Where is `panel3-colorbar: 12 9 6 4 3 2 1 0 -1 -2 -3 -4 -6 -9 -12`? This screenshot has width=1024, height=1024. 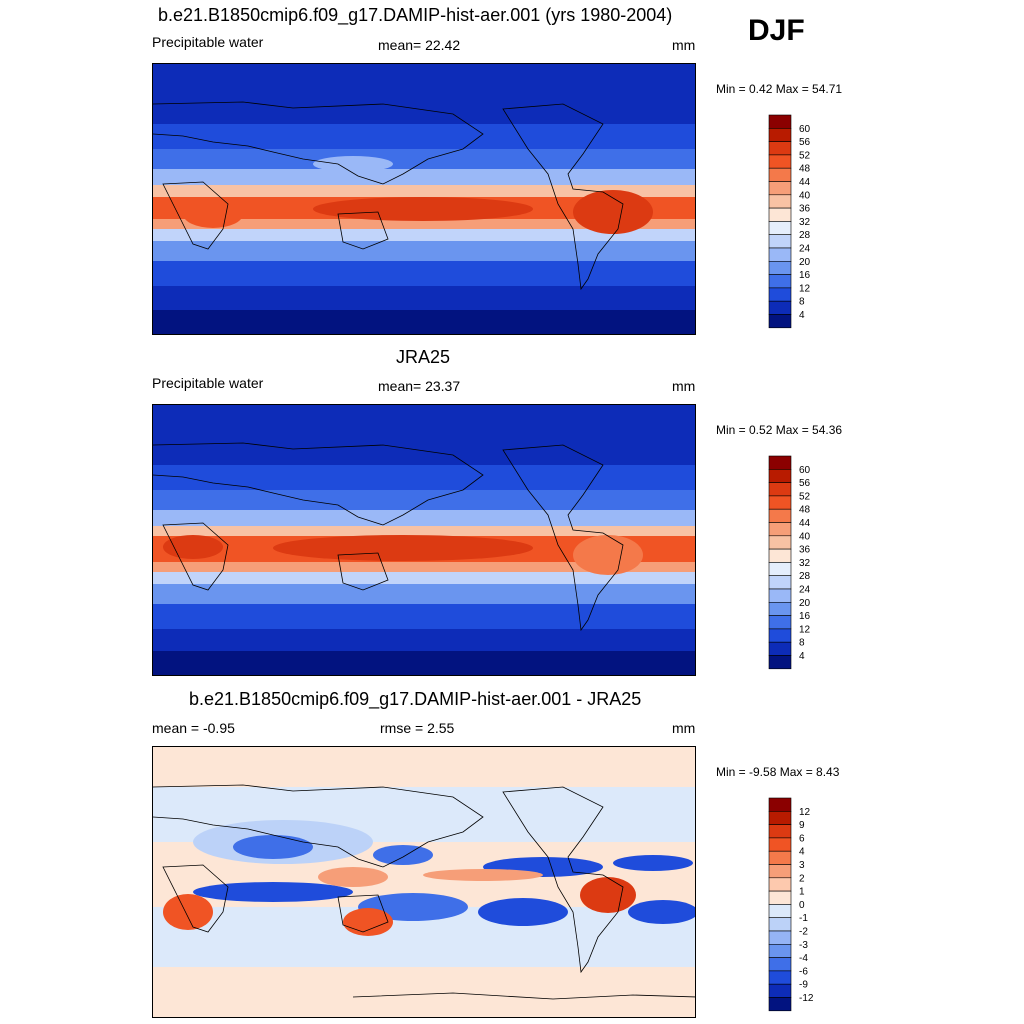
panel3-colorbar: 12 9 6 4 3 2 1 0 -1 -2 -3 -4 -6 -9 -12 is located at coordinates (798, 904).